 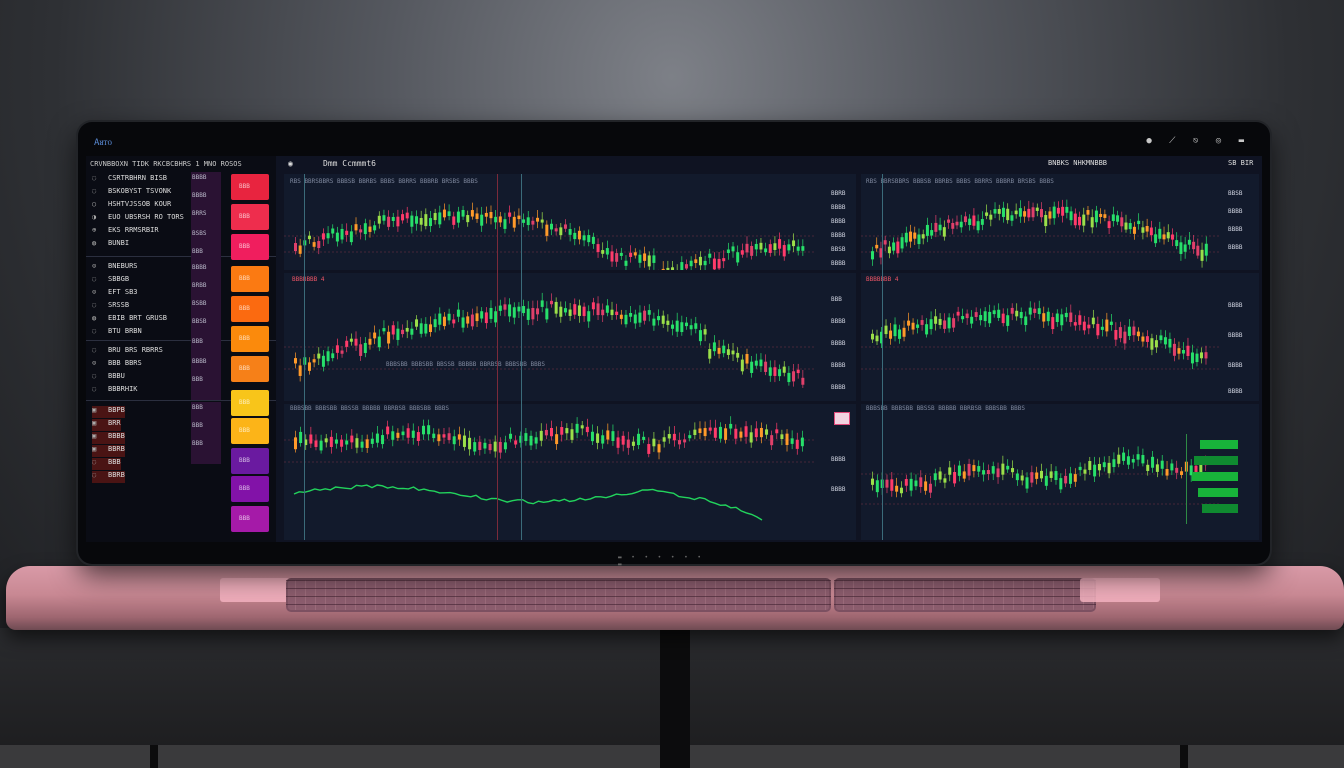 What do you see at coordinates (94, 191) in the screenshot?
I see `watchlist-icon: ◌` at bounding box center [94, 191].